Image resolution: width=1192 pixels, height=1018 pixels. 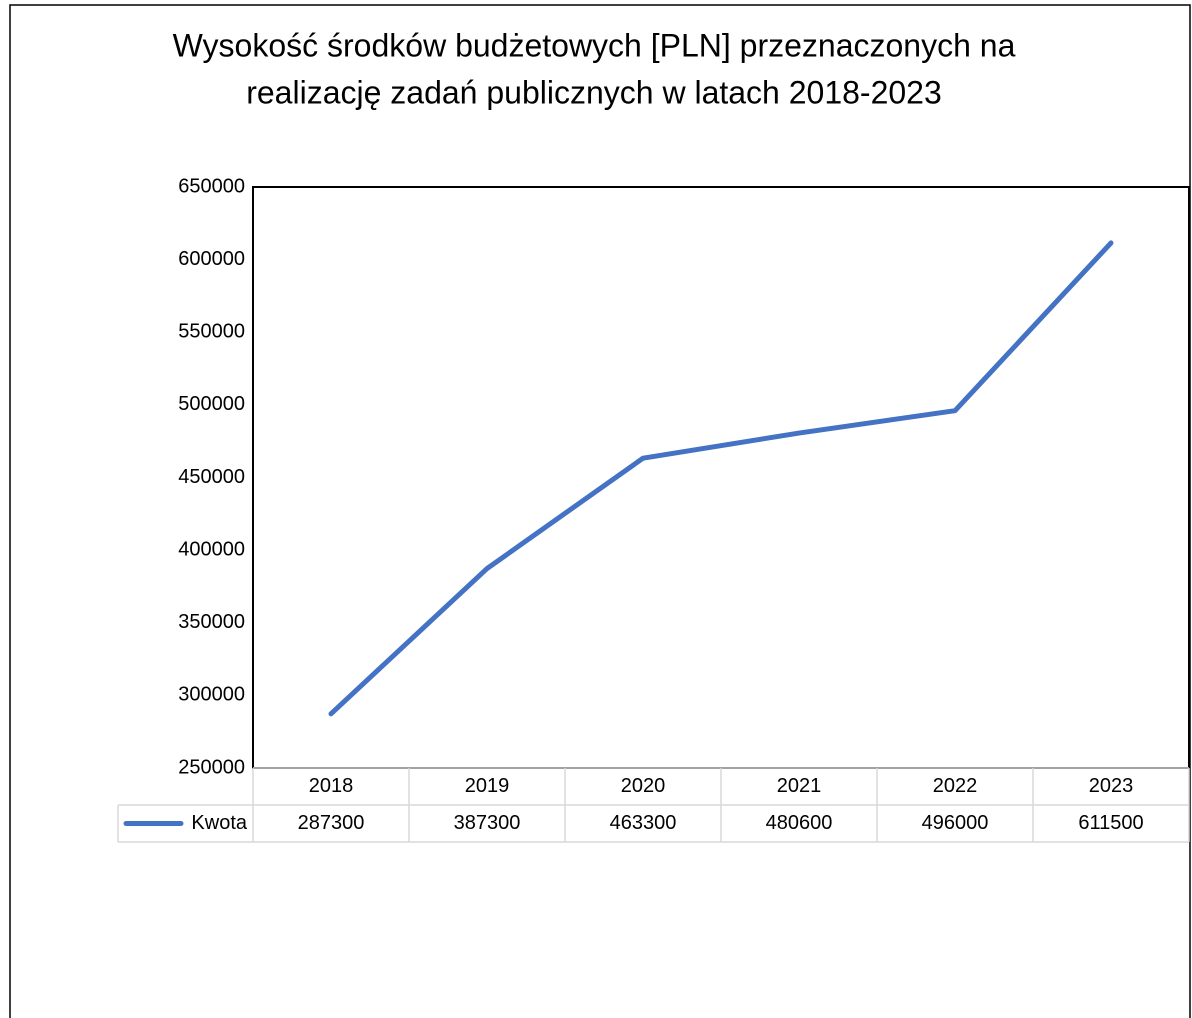 I want to click on table-value: 287300, so click(x=331, y=823).